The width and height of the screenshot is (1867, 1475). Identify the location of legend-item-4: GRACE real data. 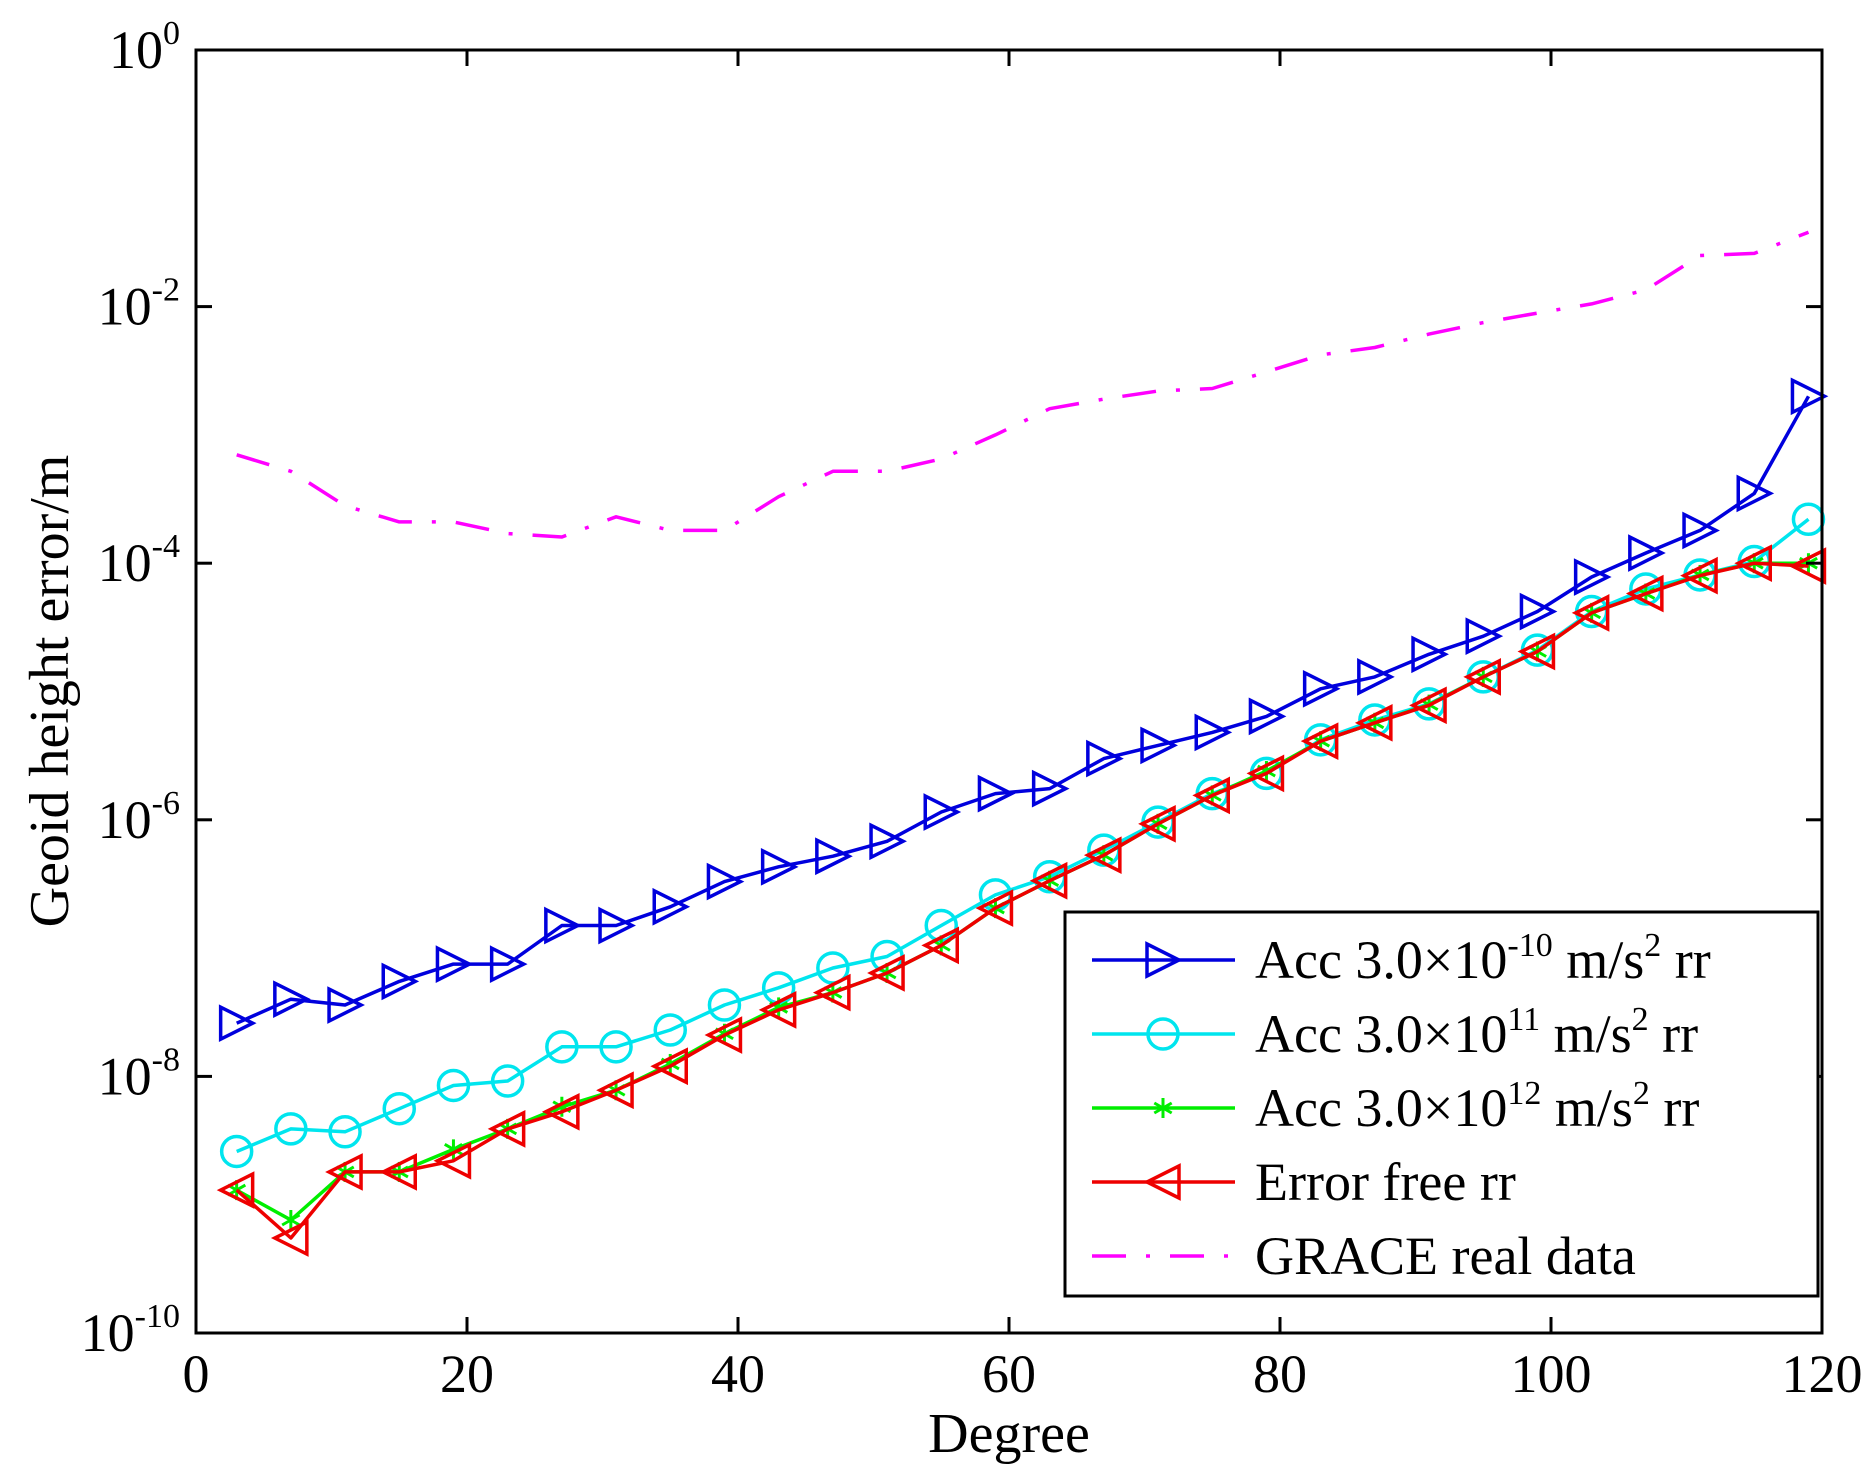
(1364, 1256).